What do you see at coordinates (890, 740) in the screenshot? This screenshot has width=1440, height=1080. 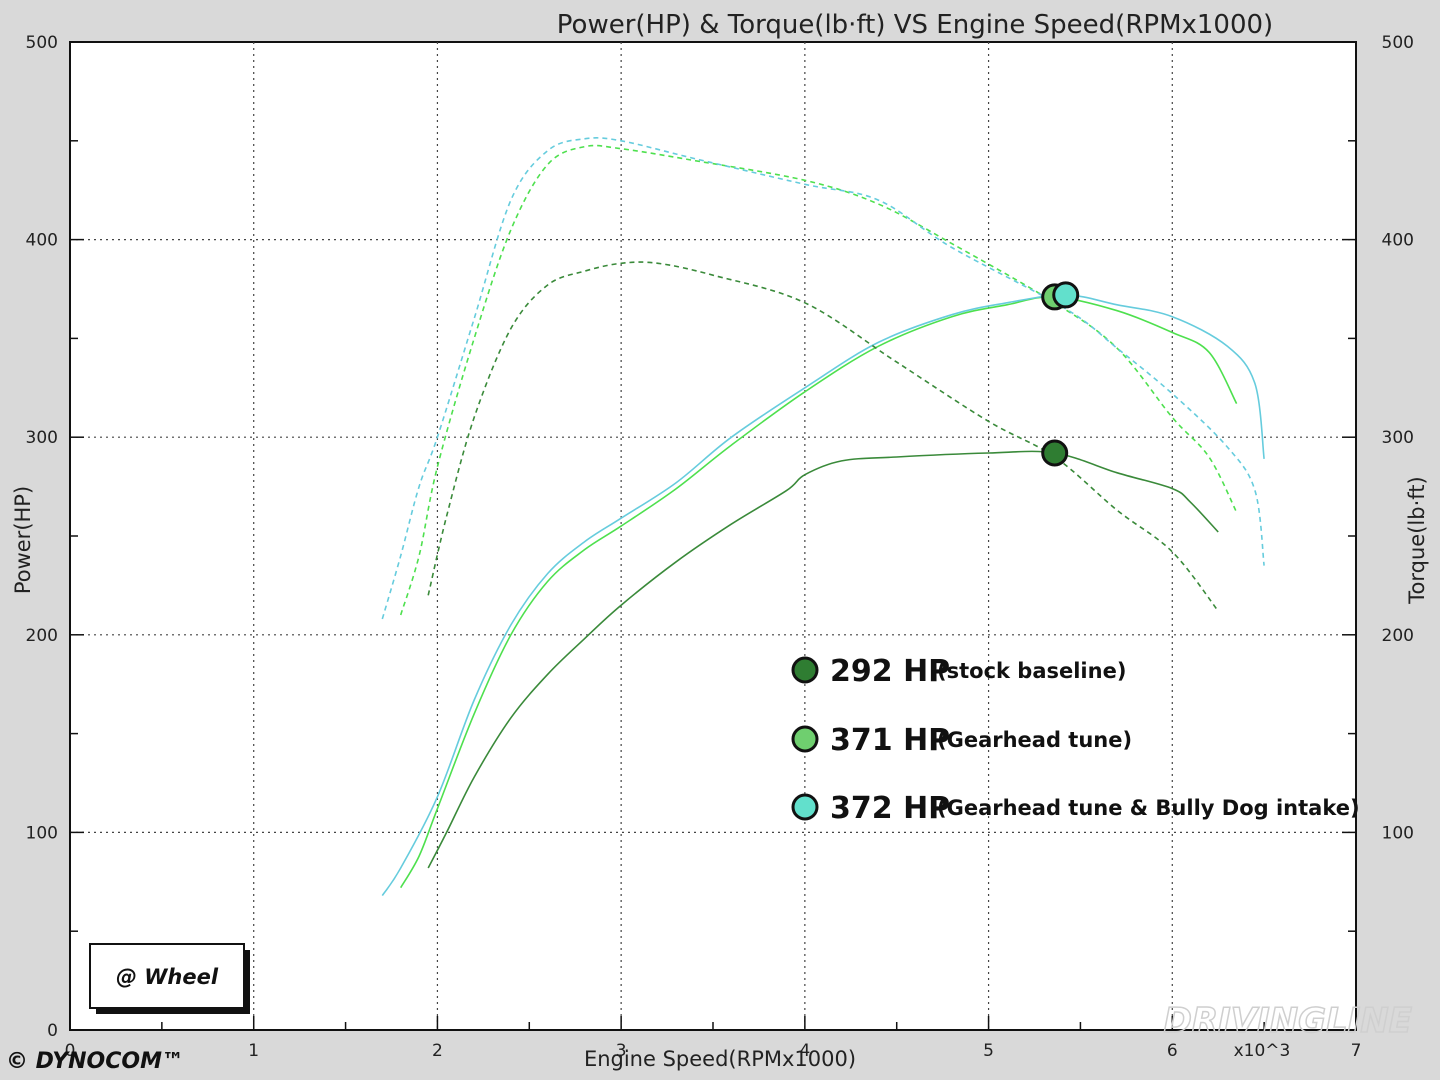 I see `legend-hp-value: 371 HP` at bounding box center [890, 740].